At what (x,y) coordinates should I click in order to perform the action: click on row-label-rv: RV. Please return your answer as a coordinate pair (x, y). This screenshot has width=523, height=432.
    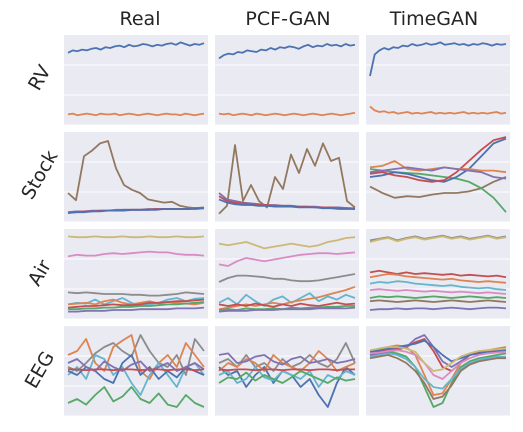
    Looking at the image, I should click on (40, 78).